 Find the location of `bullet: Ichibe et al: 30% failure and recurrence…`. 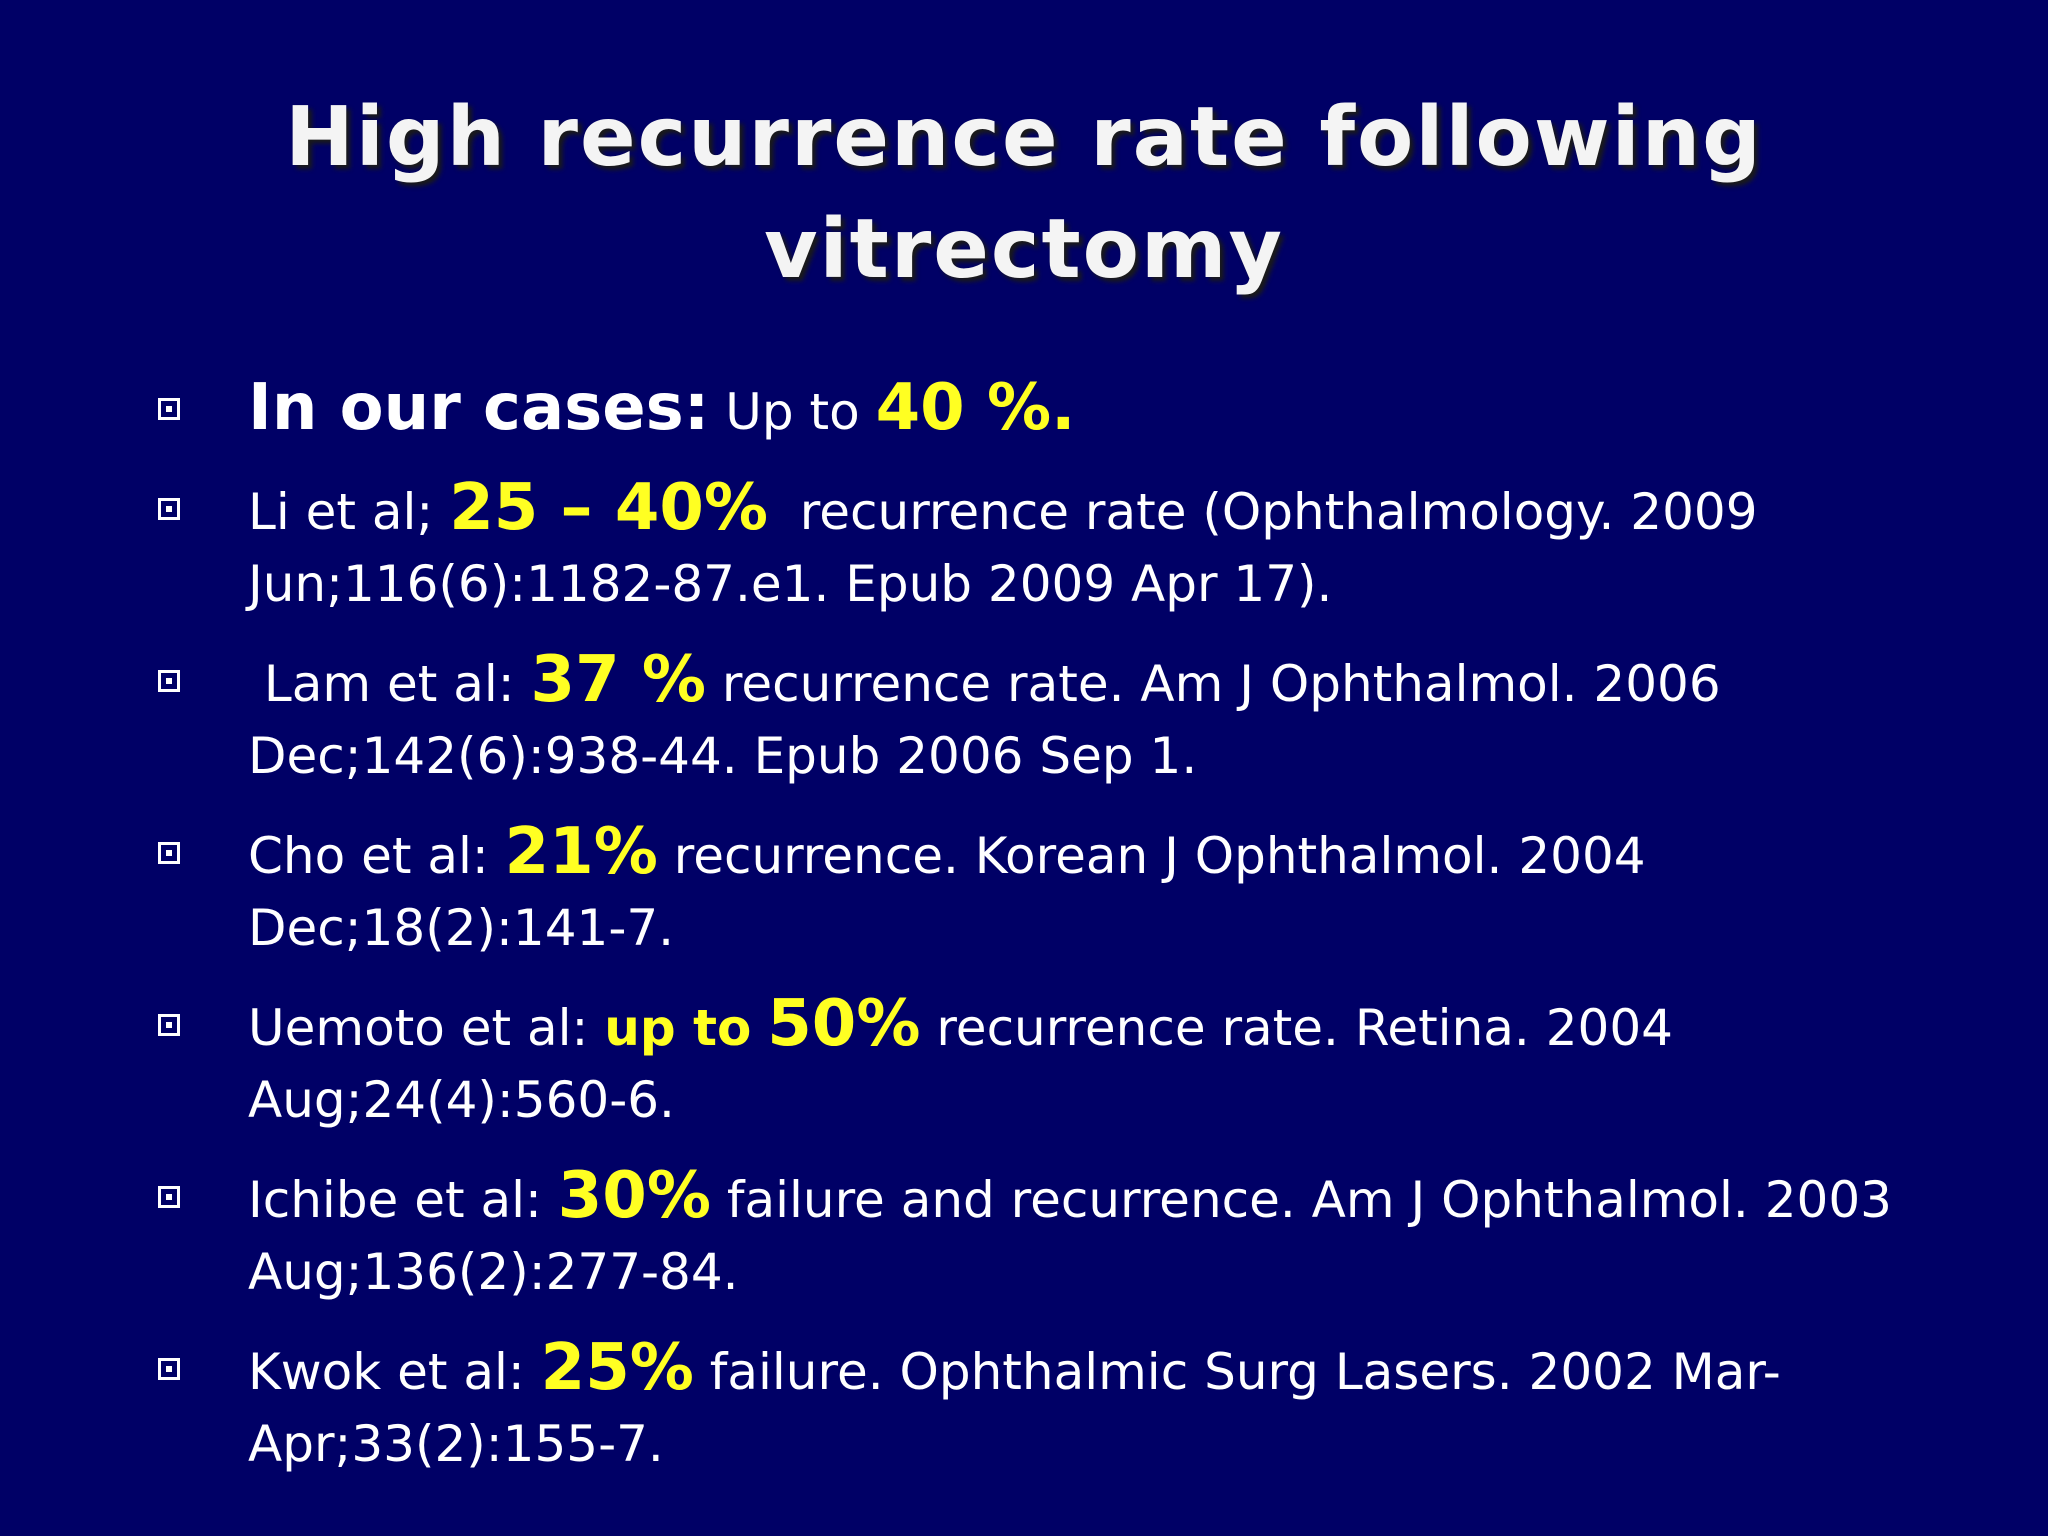

bullet: Ichibe et al: 30% failure and recurrence… is located at coordinates (1030, 1234).